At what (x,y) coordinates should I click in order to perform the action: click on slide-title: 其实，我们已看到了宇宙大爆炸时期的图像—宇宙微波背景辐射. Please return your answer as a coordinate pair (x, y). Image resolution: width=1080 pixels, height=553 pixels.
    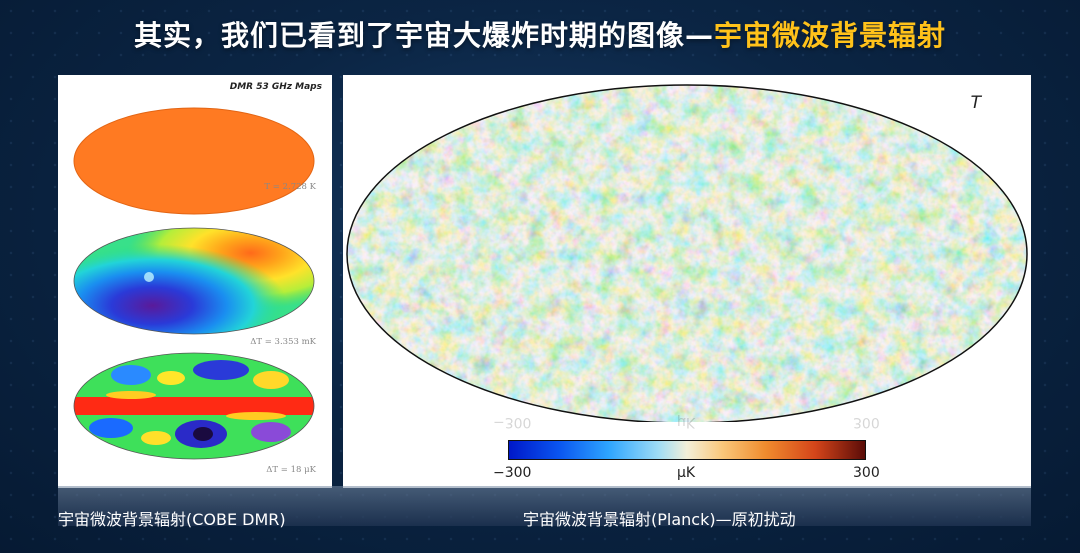
    Looking at the image, I should click on (540, 34).